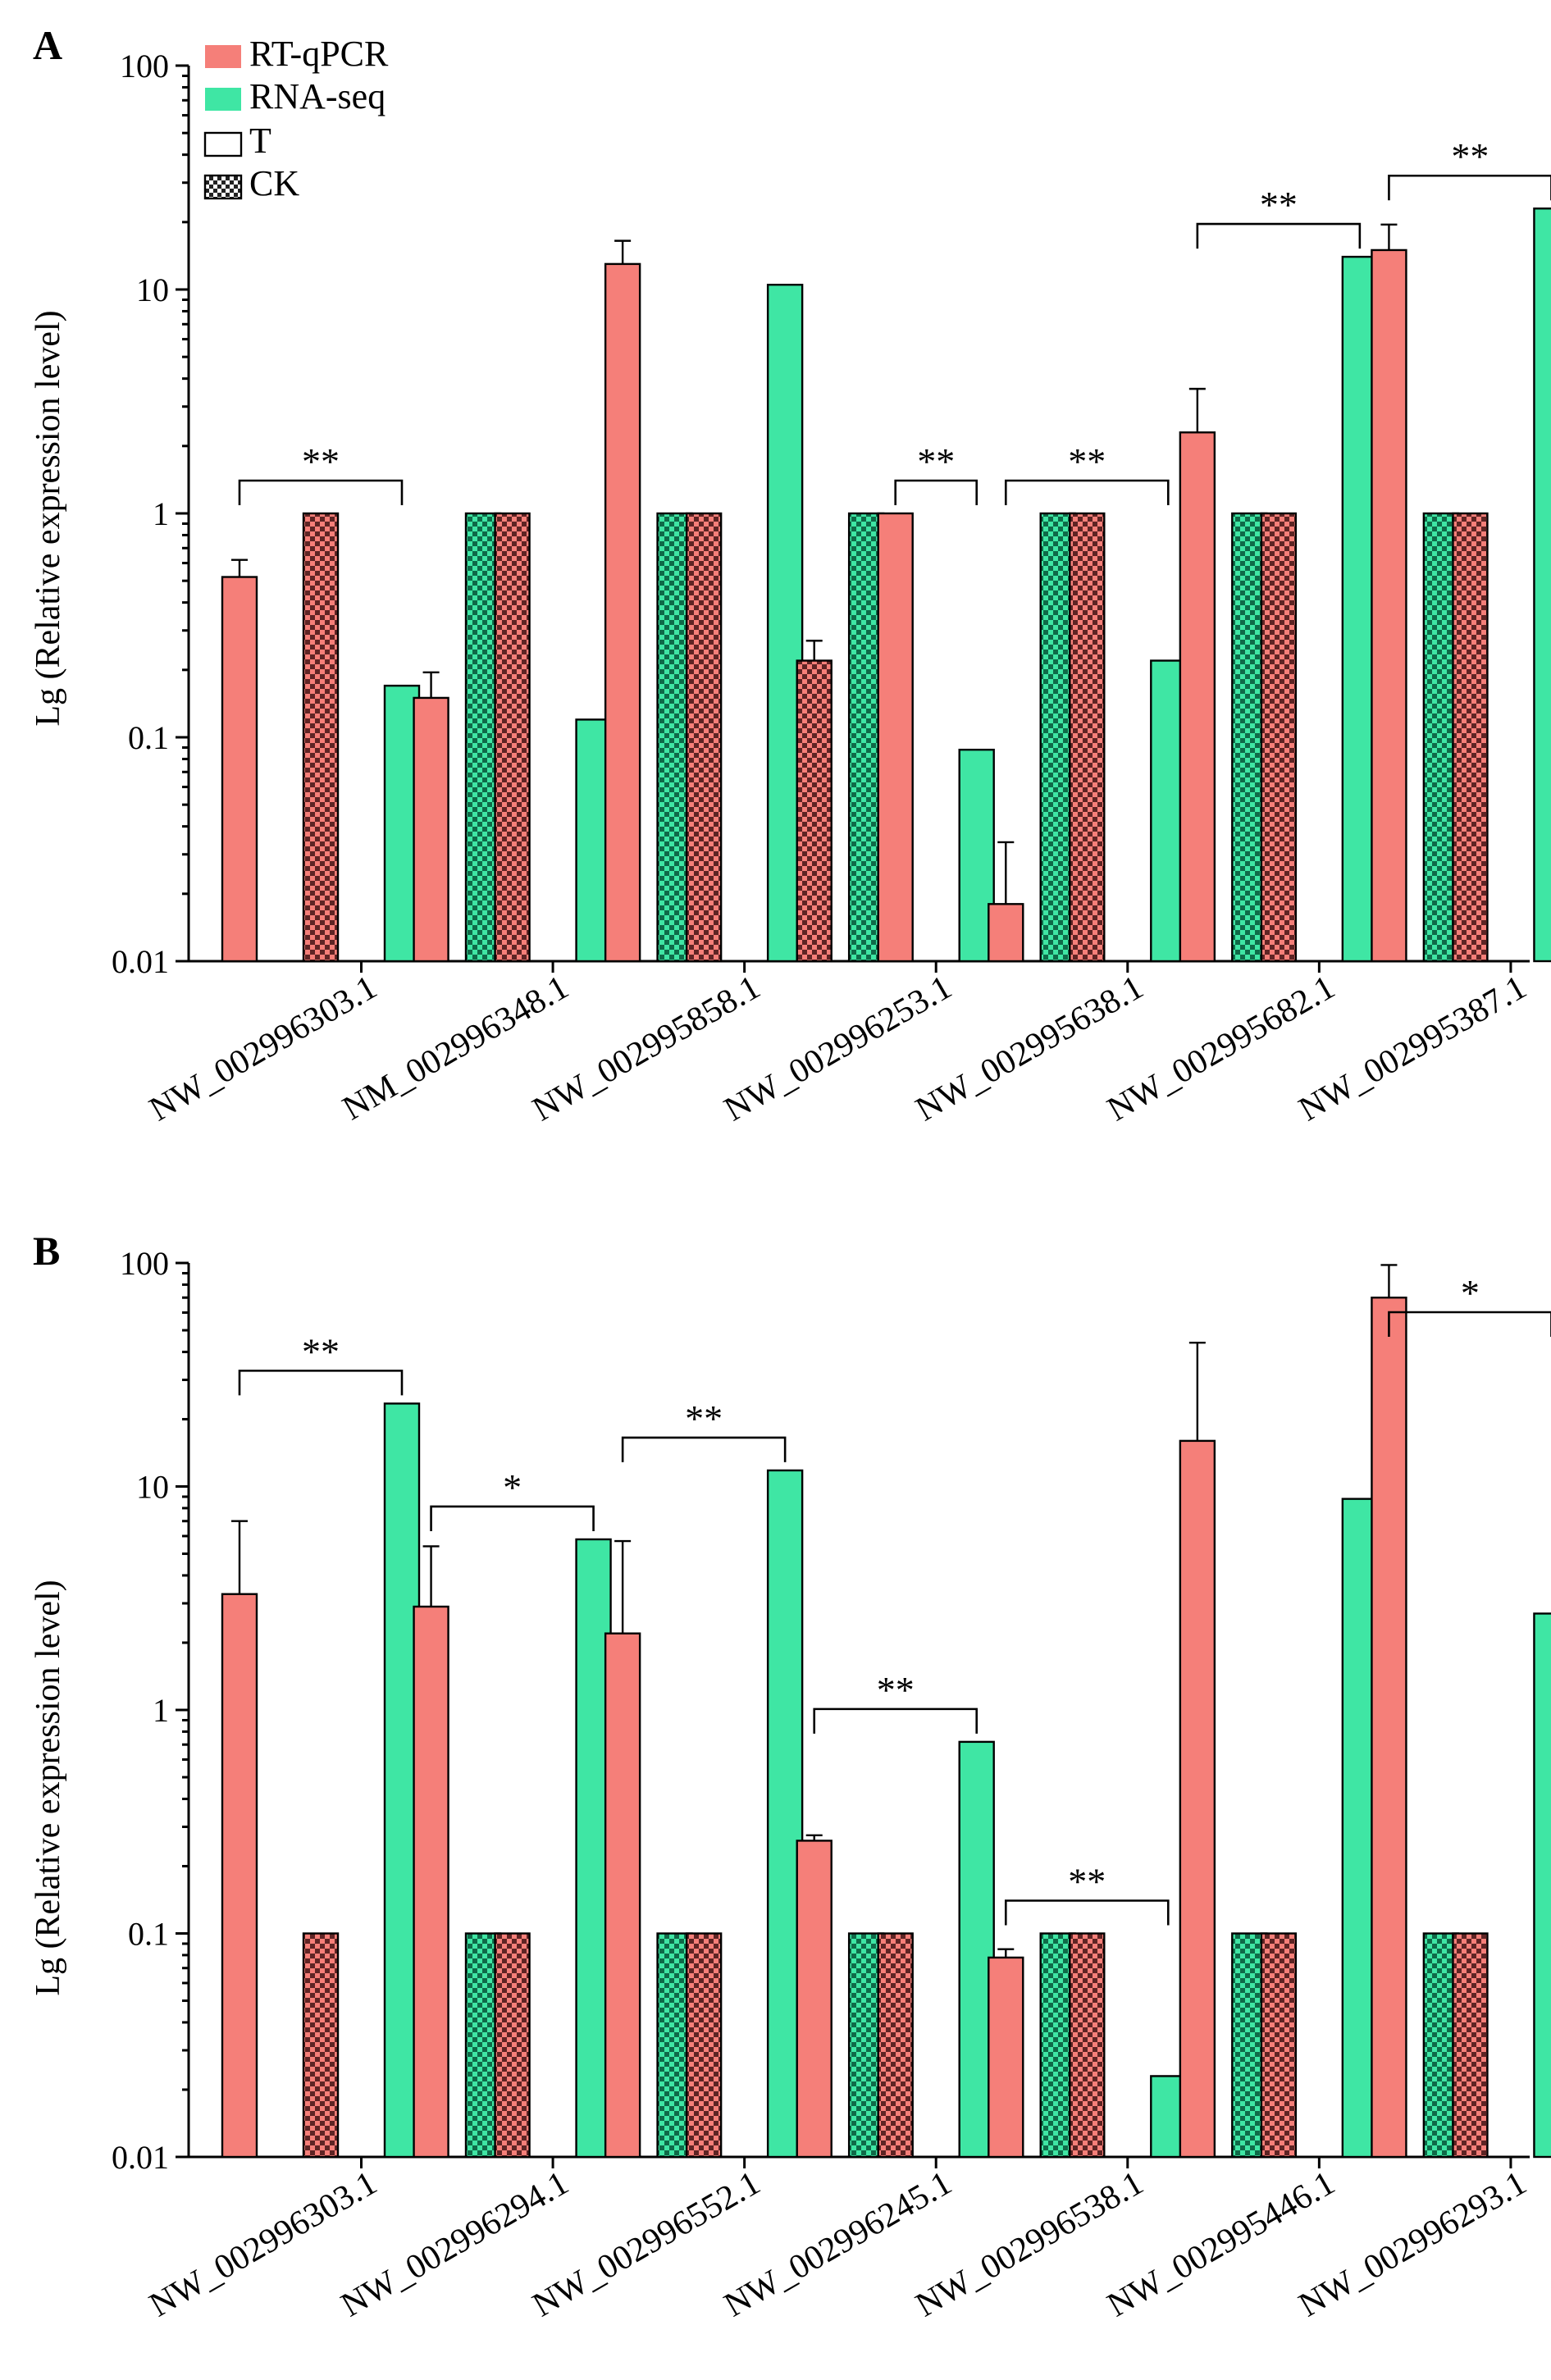  Describe the element at coordinates (140, 2158) in the screenshot. I see `y-tick-label-b: 0.01` at that location.